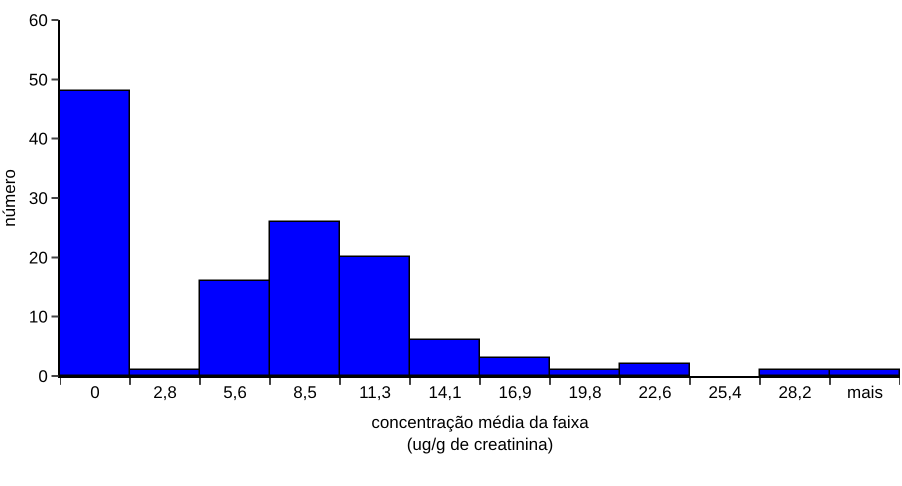 The image size is (902, 486). What do you see at coordinates (38, 80) in the screenshot?
I see `y-tick-label: 50` at bounding box center [38, 80].